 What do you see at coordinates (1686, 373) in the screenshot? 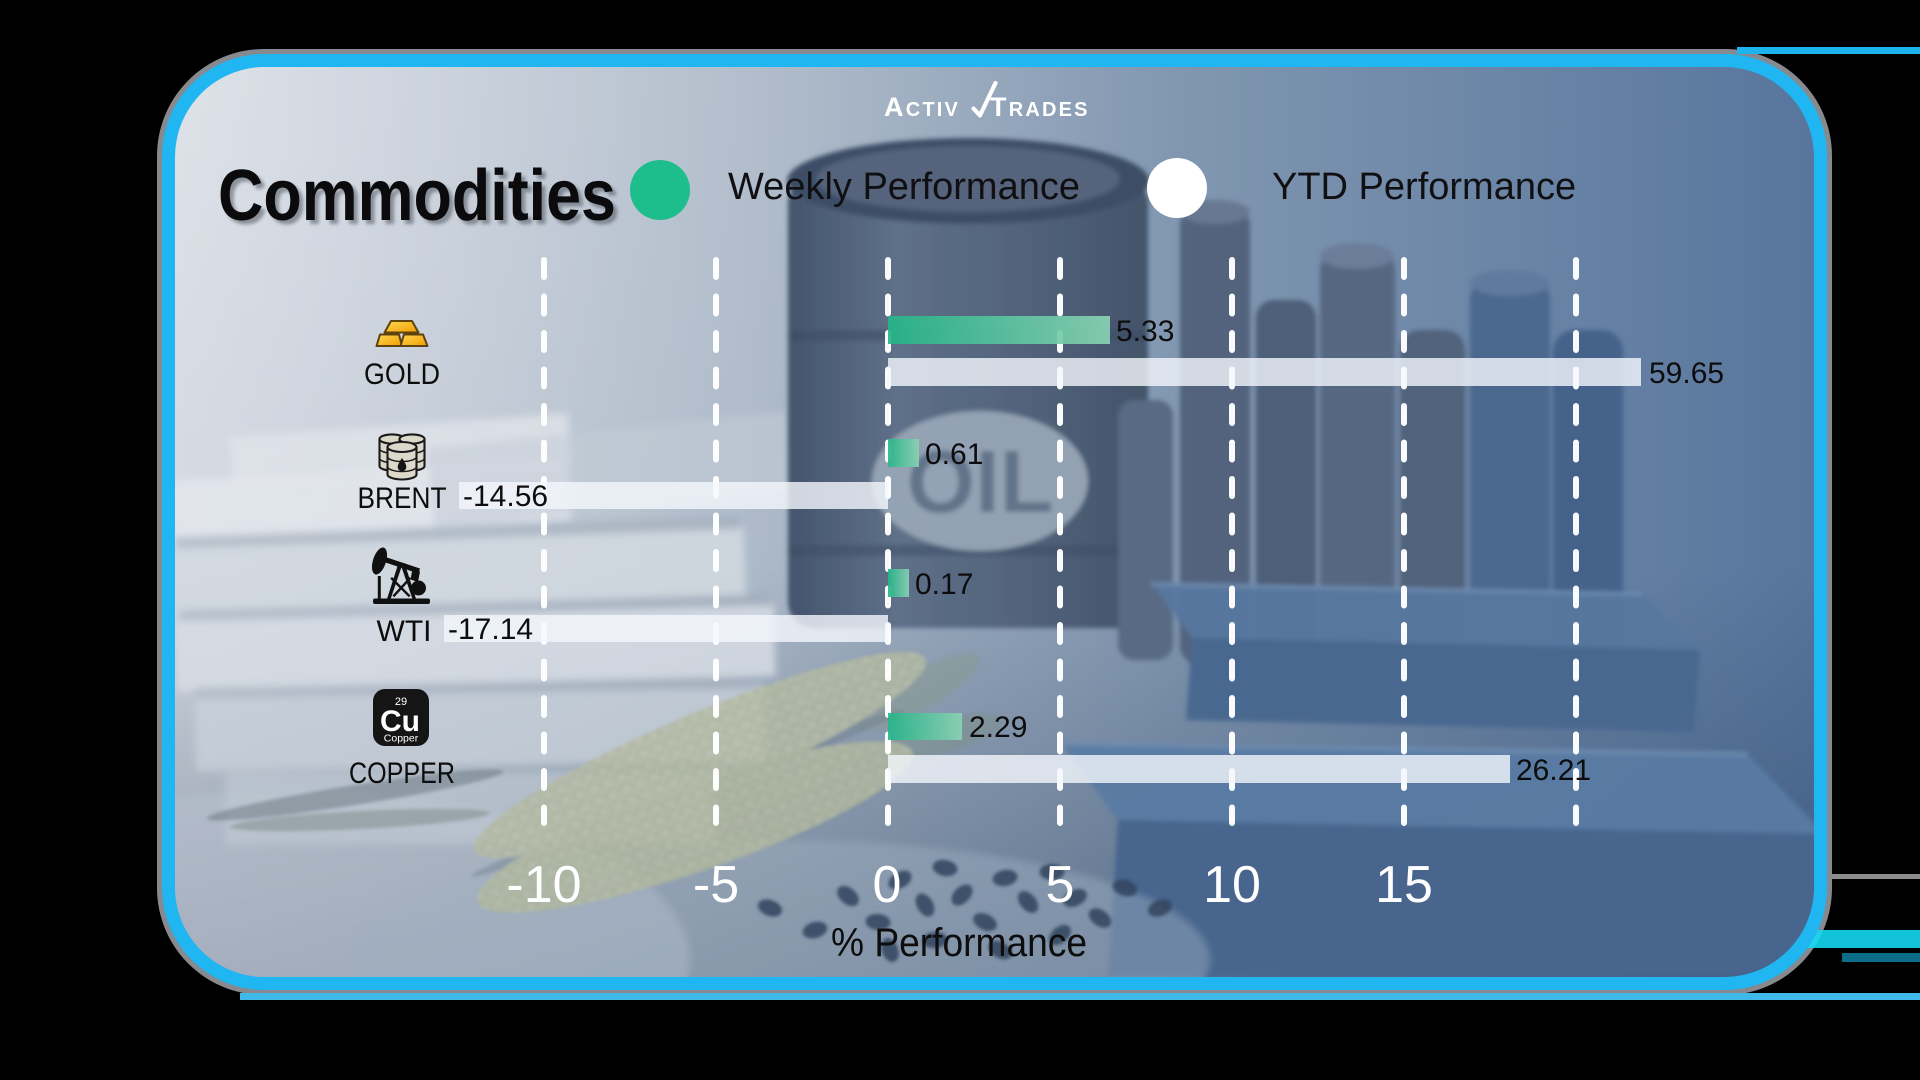
I see `svg-text: 59.65` at bounding box center [1686, 373].